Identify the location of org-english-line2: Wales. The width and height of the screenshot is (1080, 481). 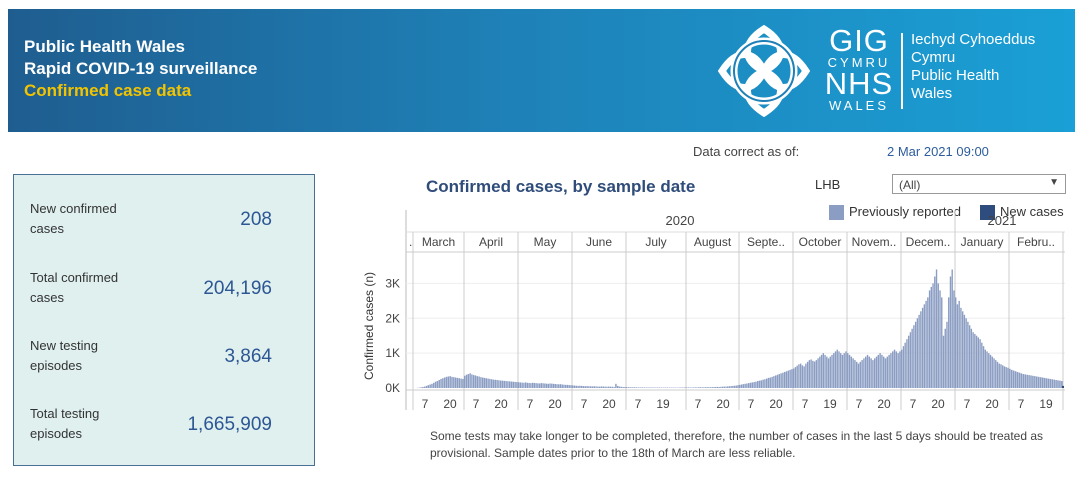
(932, 93).